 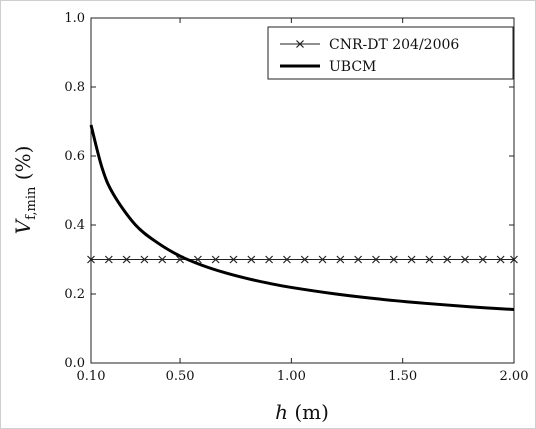 What do you see at coordinates (300, 44) in the screenshot?
I see `legend-marker-cnr` at bounding box center [300, 44].